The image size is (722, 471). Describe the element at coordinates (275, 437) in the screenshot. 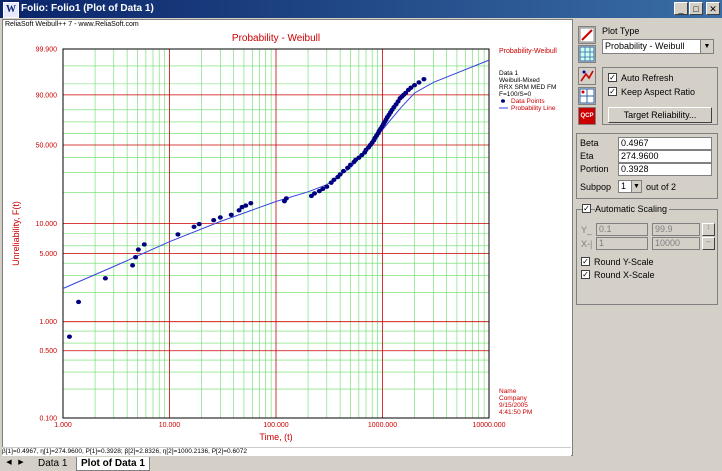

I see `x-axis-label: Time, (t)` at that location.